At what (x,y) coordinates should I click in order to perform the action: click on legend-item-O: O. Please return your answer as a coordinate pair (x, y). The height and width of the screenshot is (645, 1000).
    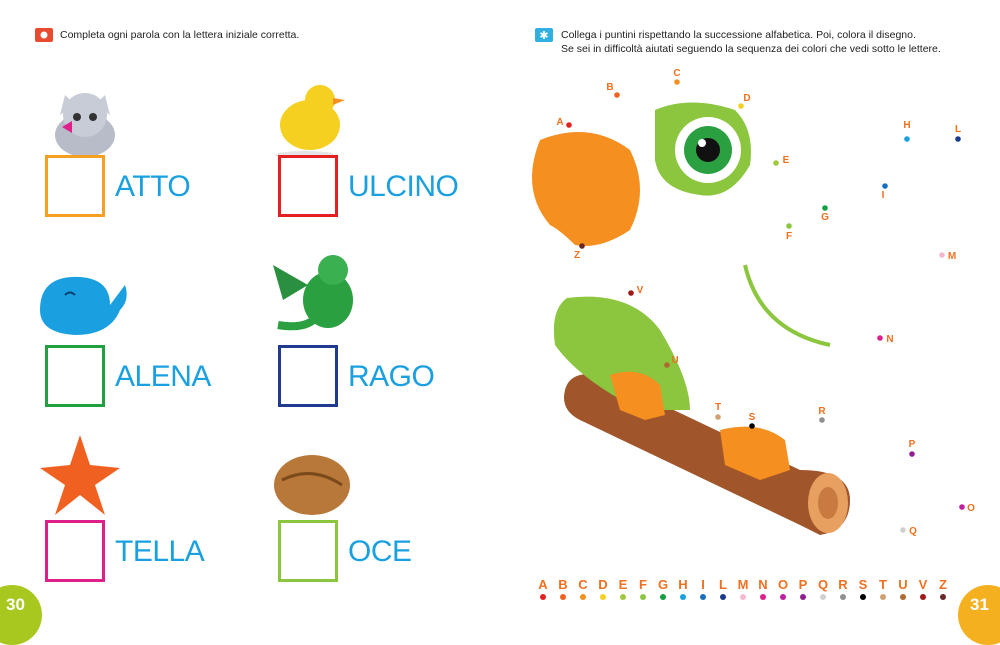
    Looking at the image, I should click on (783, 588).